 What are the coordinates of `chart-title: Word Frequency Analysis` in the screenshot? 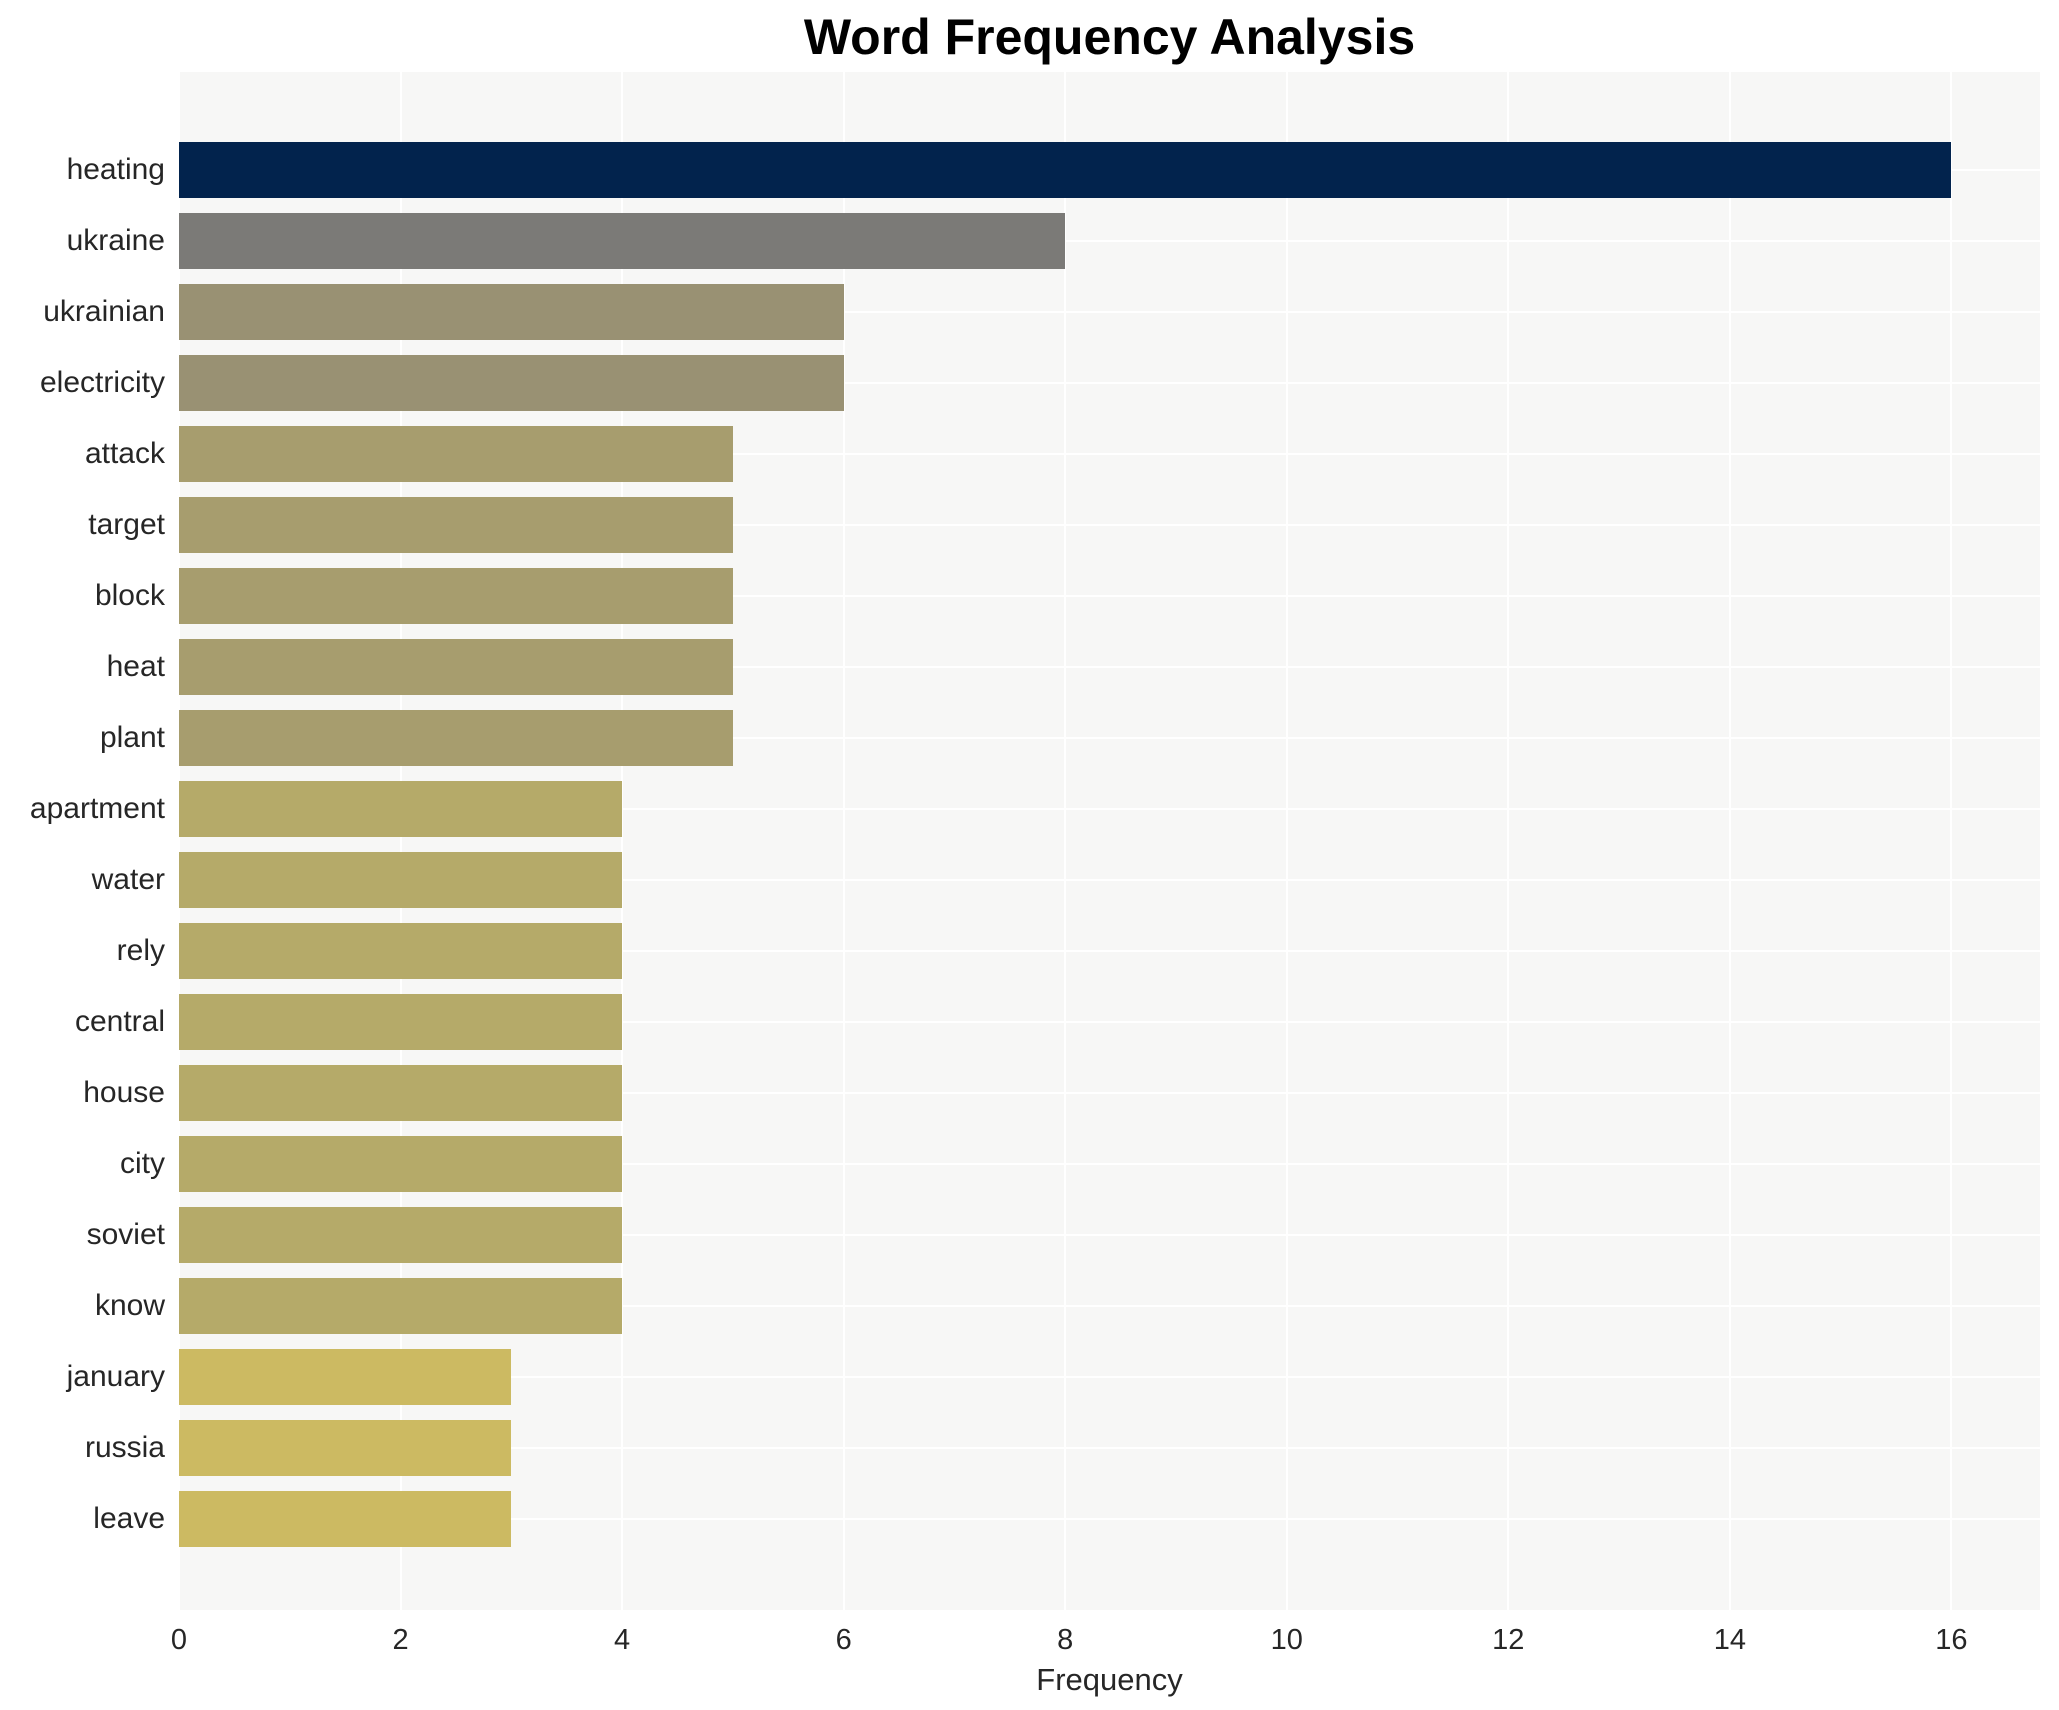 It's located at (1109, 37).